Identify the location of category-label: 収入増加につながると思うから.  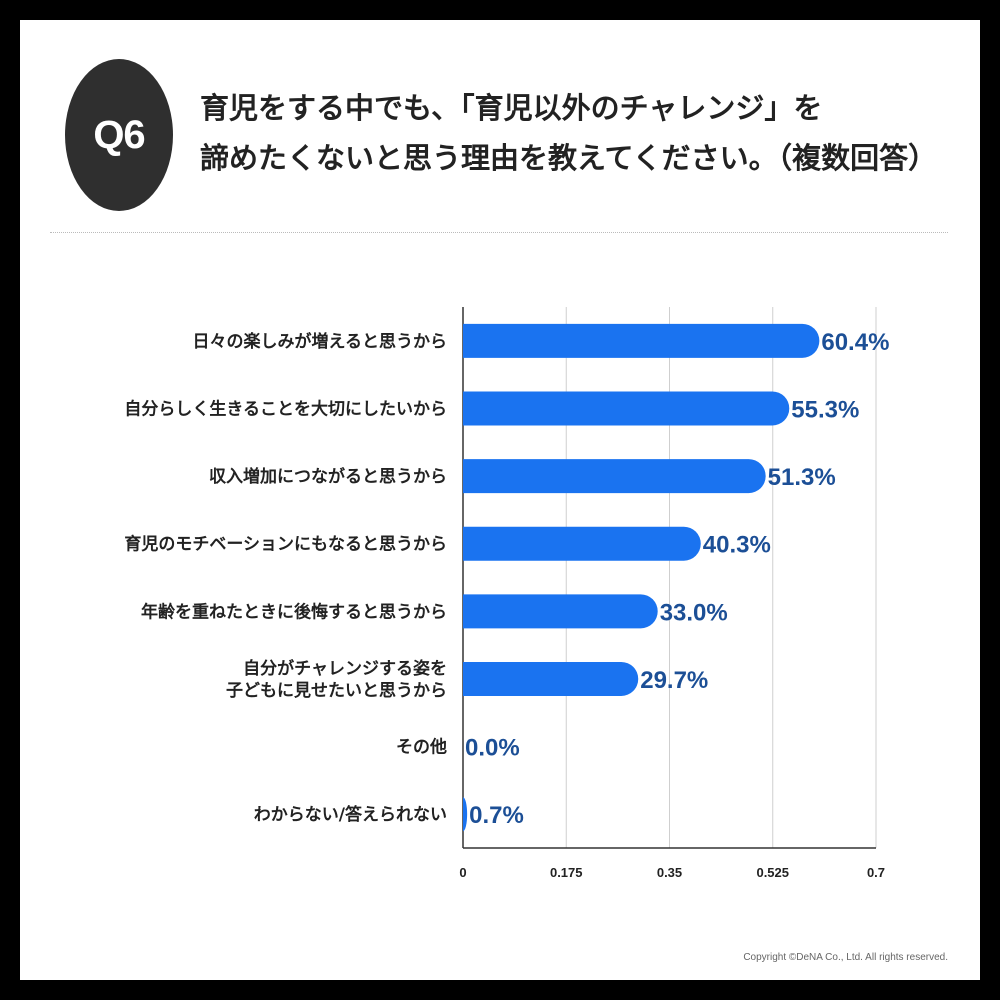
(328, 476).